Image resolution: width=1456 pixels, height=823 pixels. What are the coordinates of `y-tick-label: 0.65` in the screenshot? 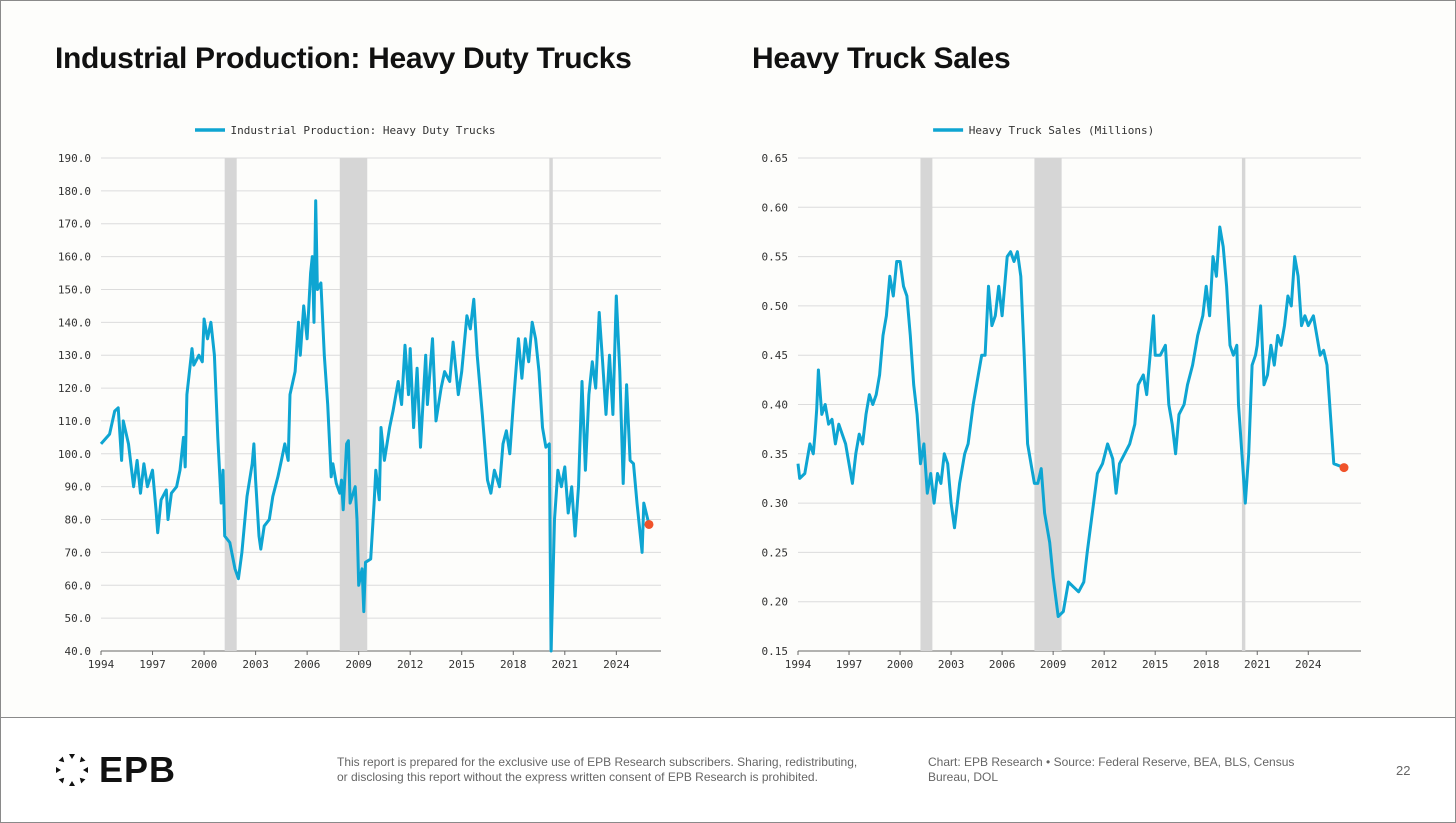 It's located at (775, 158).